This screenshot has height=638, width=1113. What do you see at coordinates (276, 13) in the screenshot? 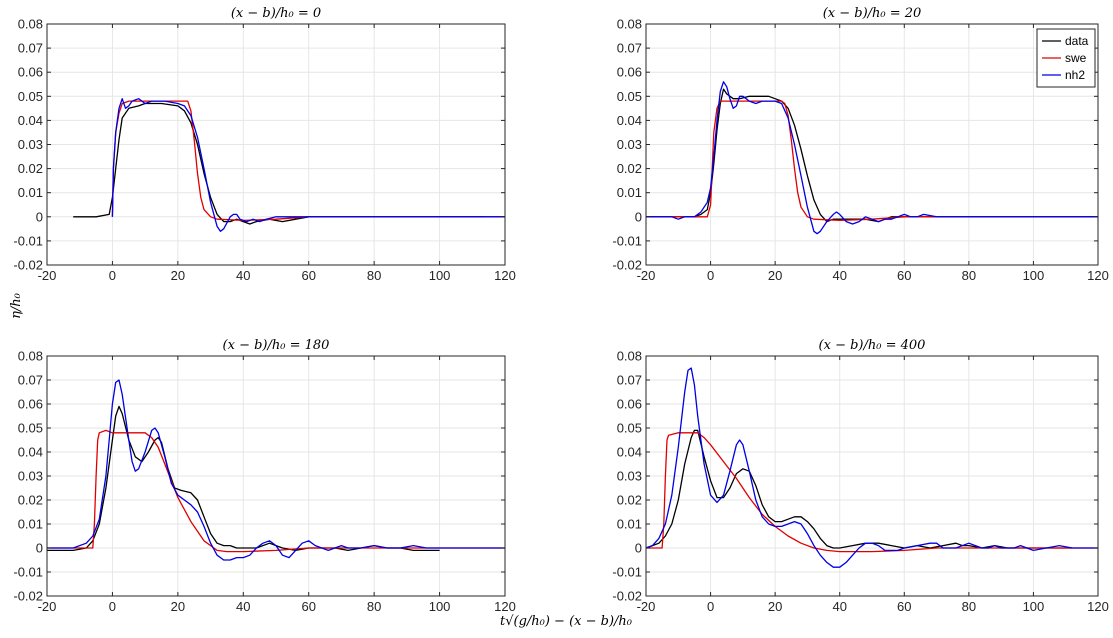
I see `subplot-title: (x − b)/h₀ = 0` at bounding box center [276, 13].